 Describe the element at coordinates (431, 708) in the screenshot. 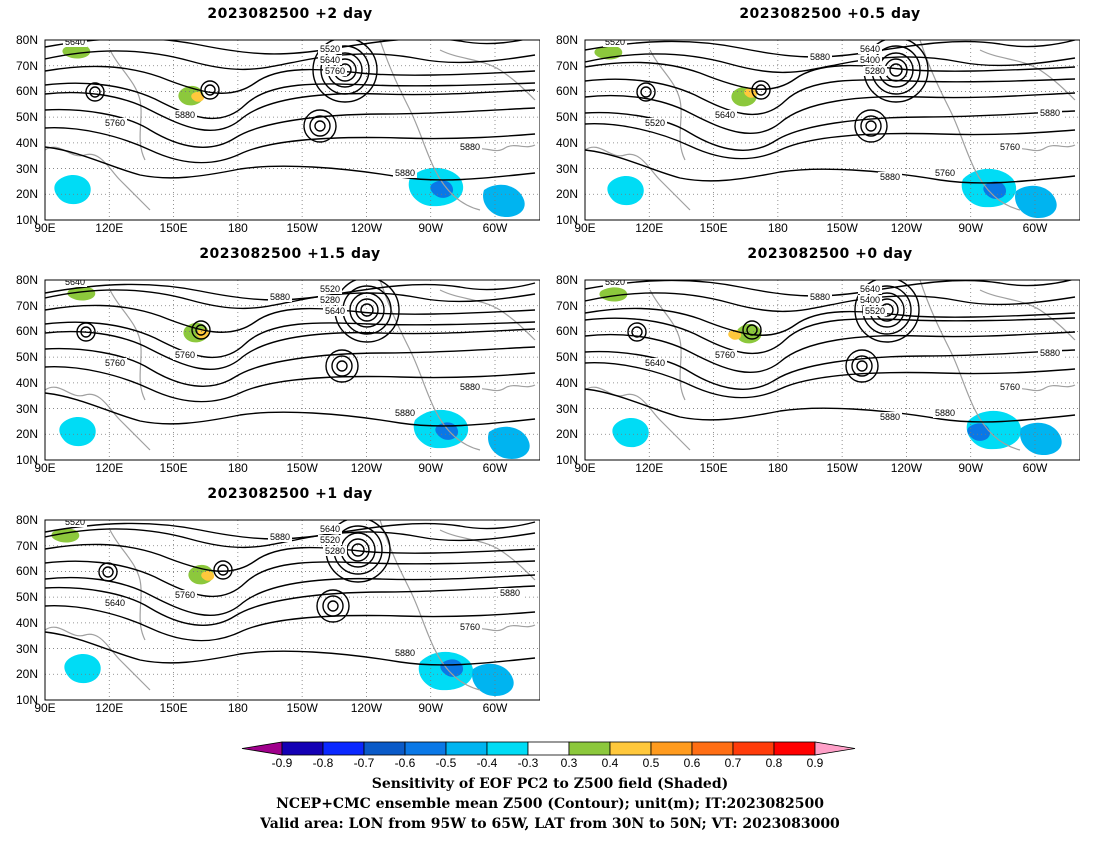

I see `lon-tick-label: 90W` at that location.